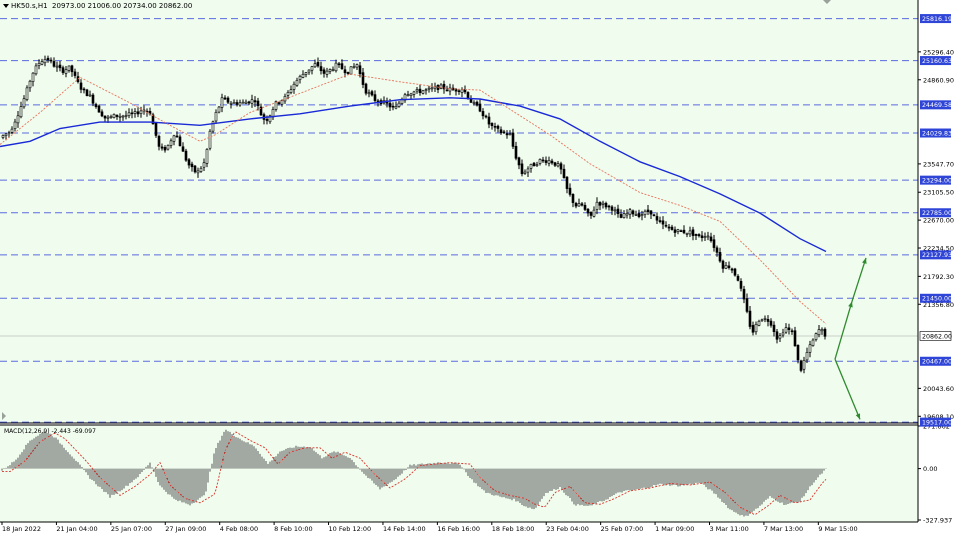 The image size is (955, 535). Describe the element at coordinates (50, 431) in the screenshot. I see `macd-label: MACD(12,26,9) -2.443 -69.097` at that location.